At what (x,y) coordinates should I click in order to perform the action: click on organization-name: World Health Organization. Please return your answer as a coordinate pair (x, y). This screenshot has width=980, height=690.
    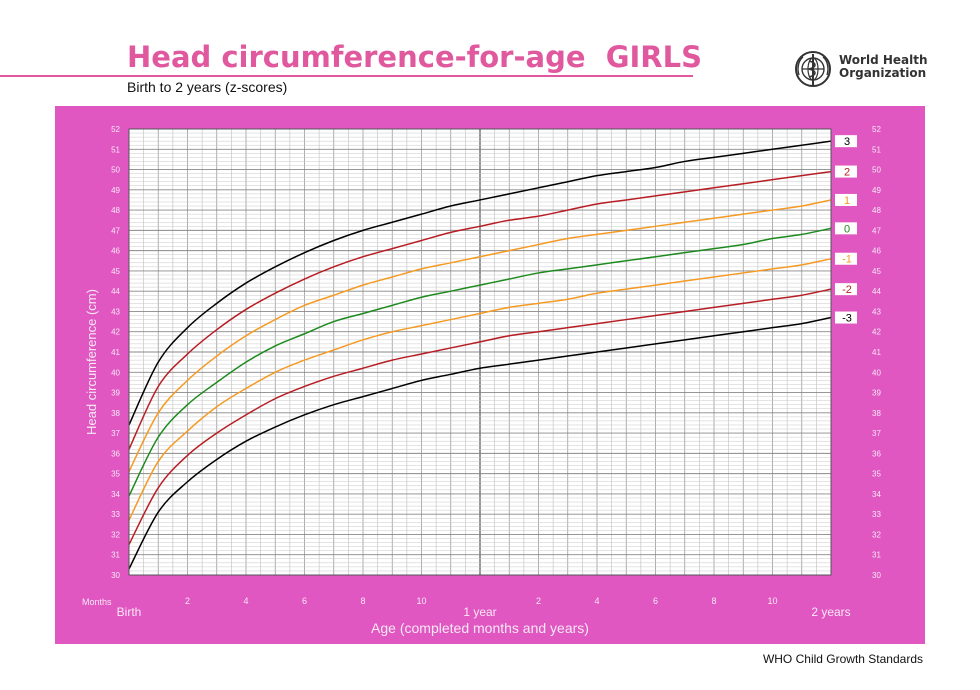
    Looking at the image, I should click on (889, 67).